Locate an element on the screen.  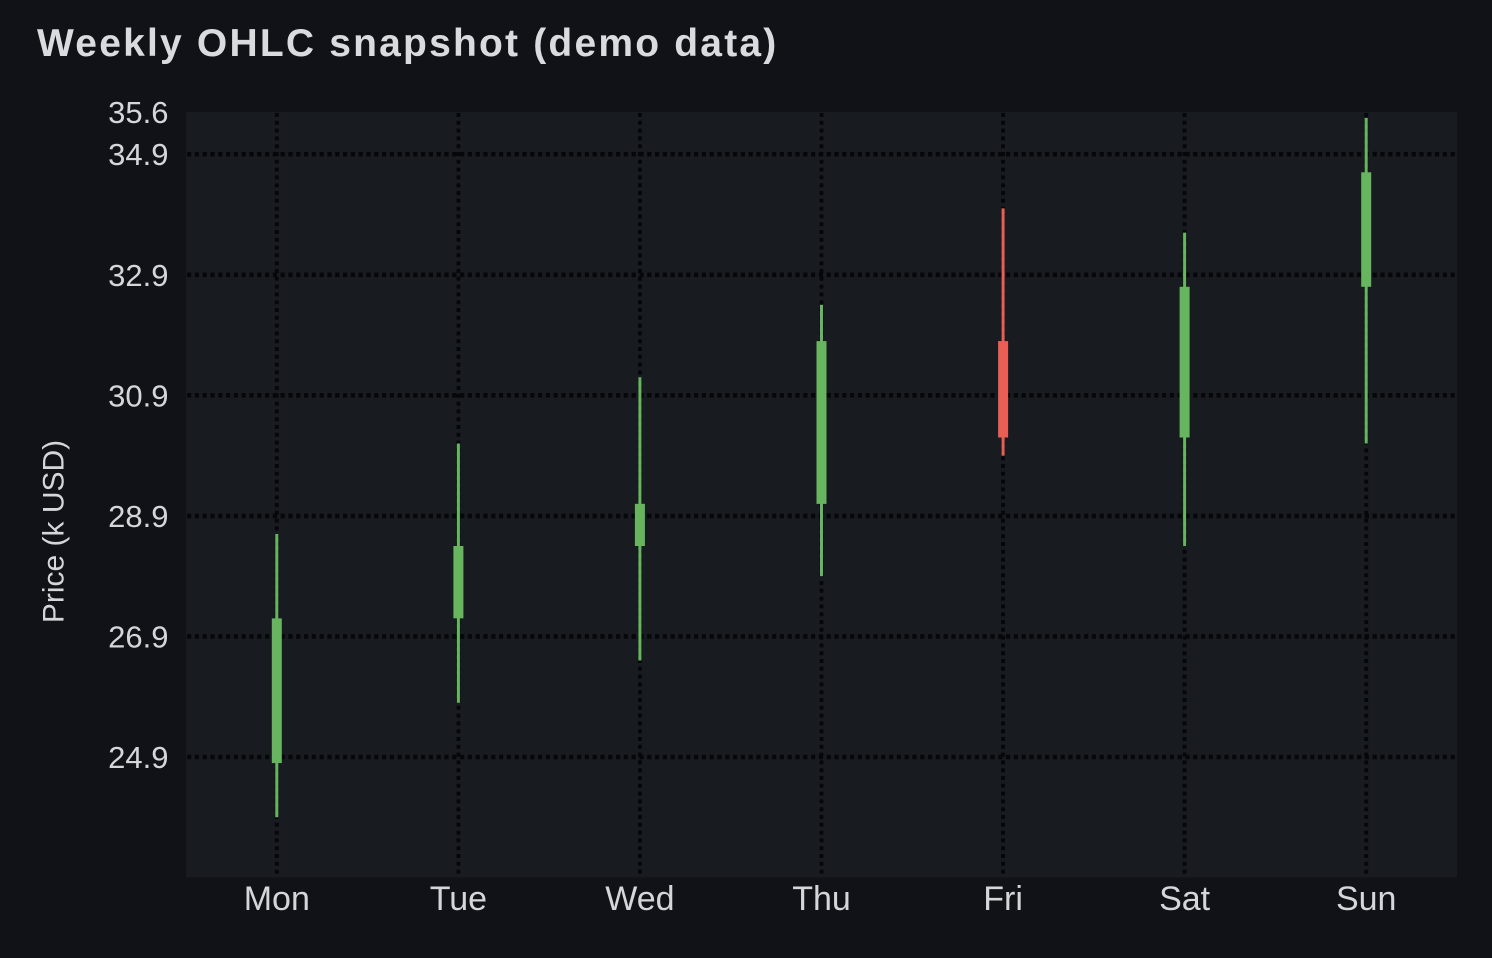
svg-text: Thu is located at coordinates (821, 899).